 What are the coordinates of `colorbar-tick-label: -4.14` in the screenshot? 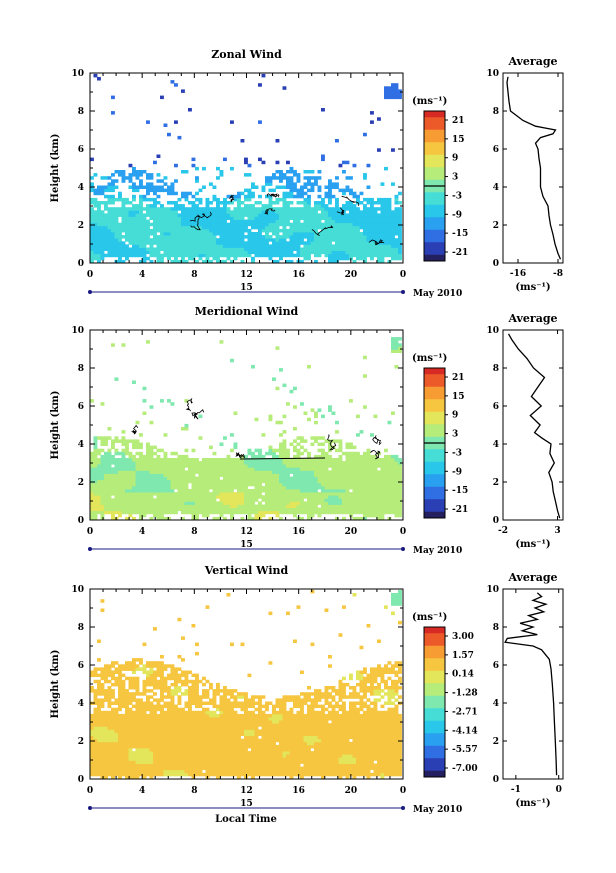 It's located at (465, 731).